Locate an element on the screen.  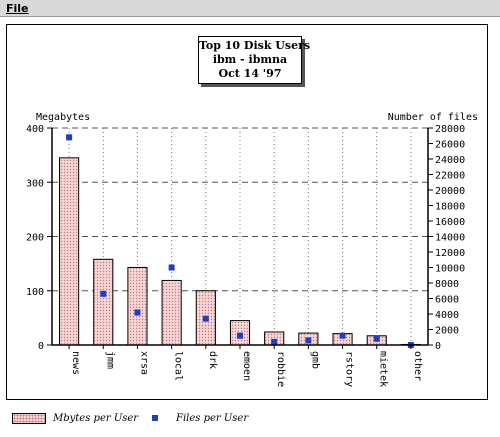
bar-xrsa is located at coordinates (137, 306).